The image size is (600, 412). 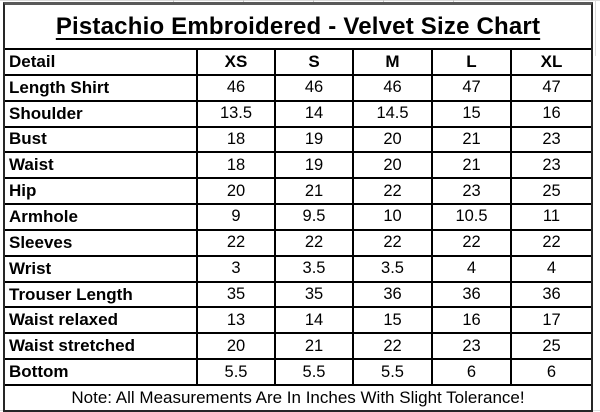 What do you see at coordinates (237, 63) in the screenshot?
I see `column-header-xs: XS` at bounding box center [237, 63].